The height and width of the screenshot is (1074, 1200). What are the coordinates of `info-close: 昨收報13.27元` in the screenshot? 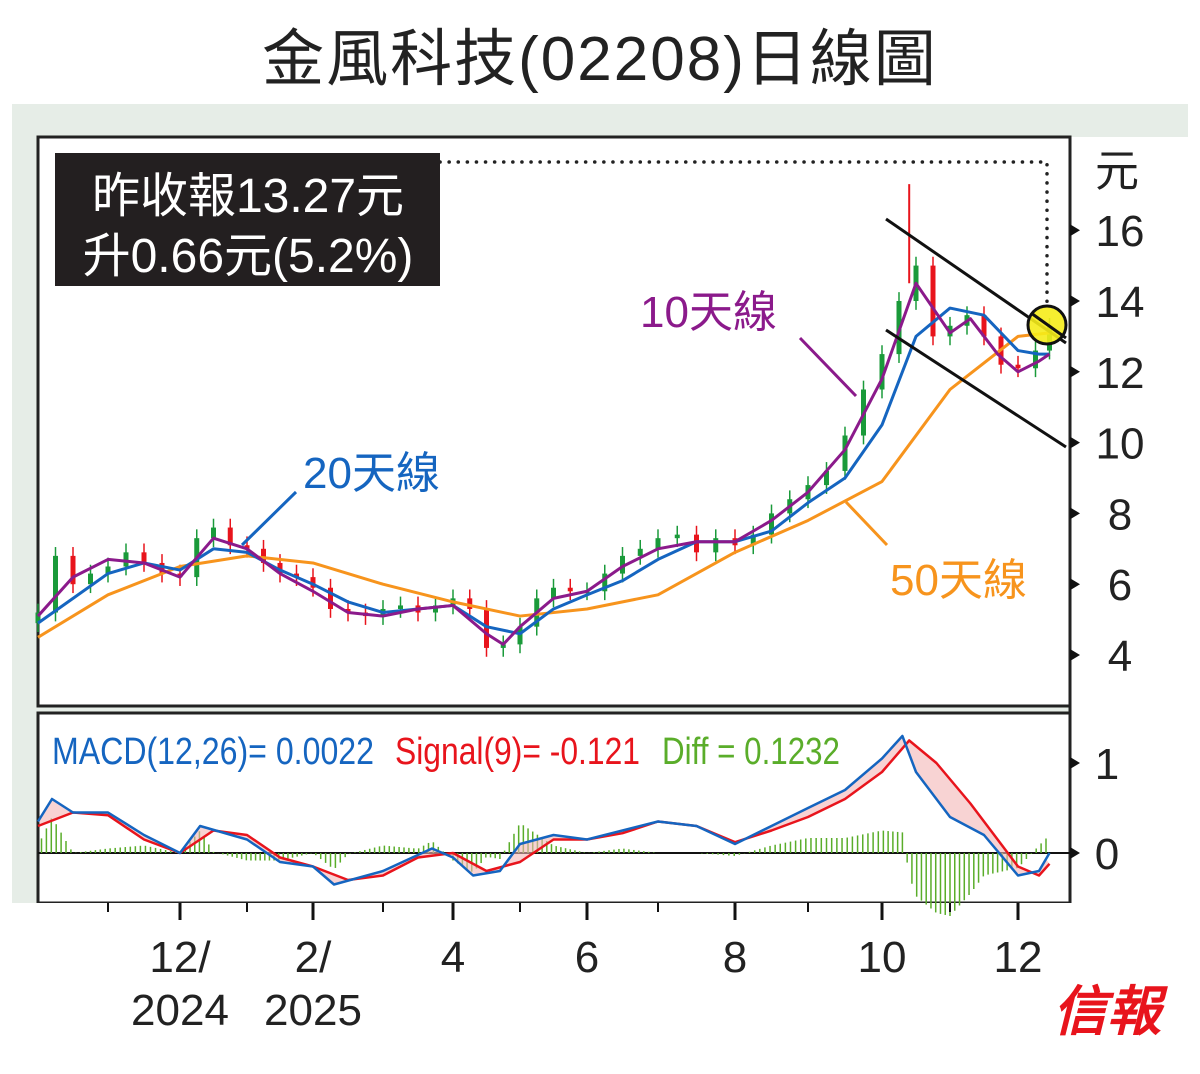 It's located at (248, 196).